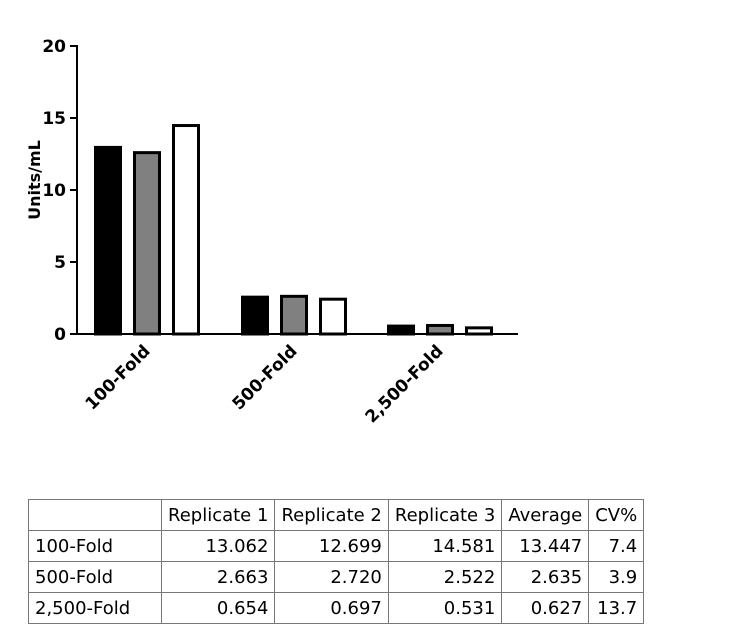 The image size is (750, 638). I want to click on table-row: 100-Fold 13.062 12.699 14.581 13.447 7.4, so click(336, 546).